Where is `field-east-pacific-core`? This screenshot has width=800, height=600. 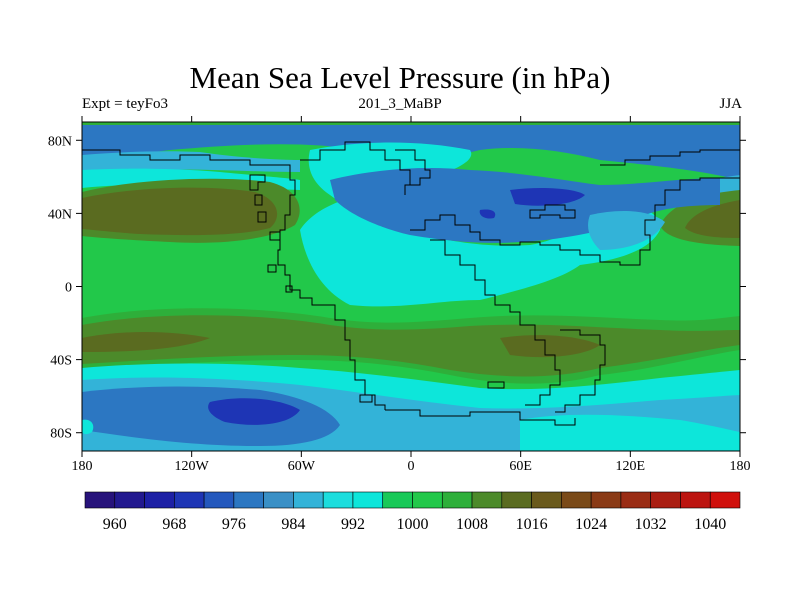
field-east-pacific-core is located at coordinates (712, 219).